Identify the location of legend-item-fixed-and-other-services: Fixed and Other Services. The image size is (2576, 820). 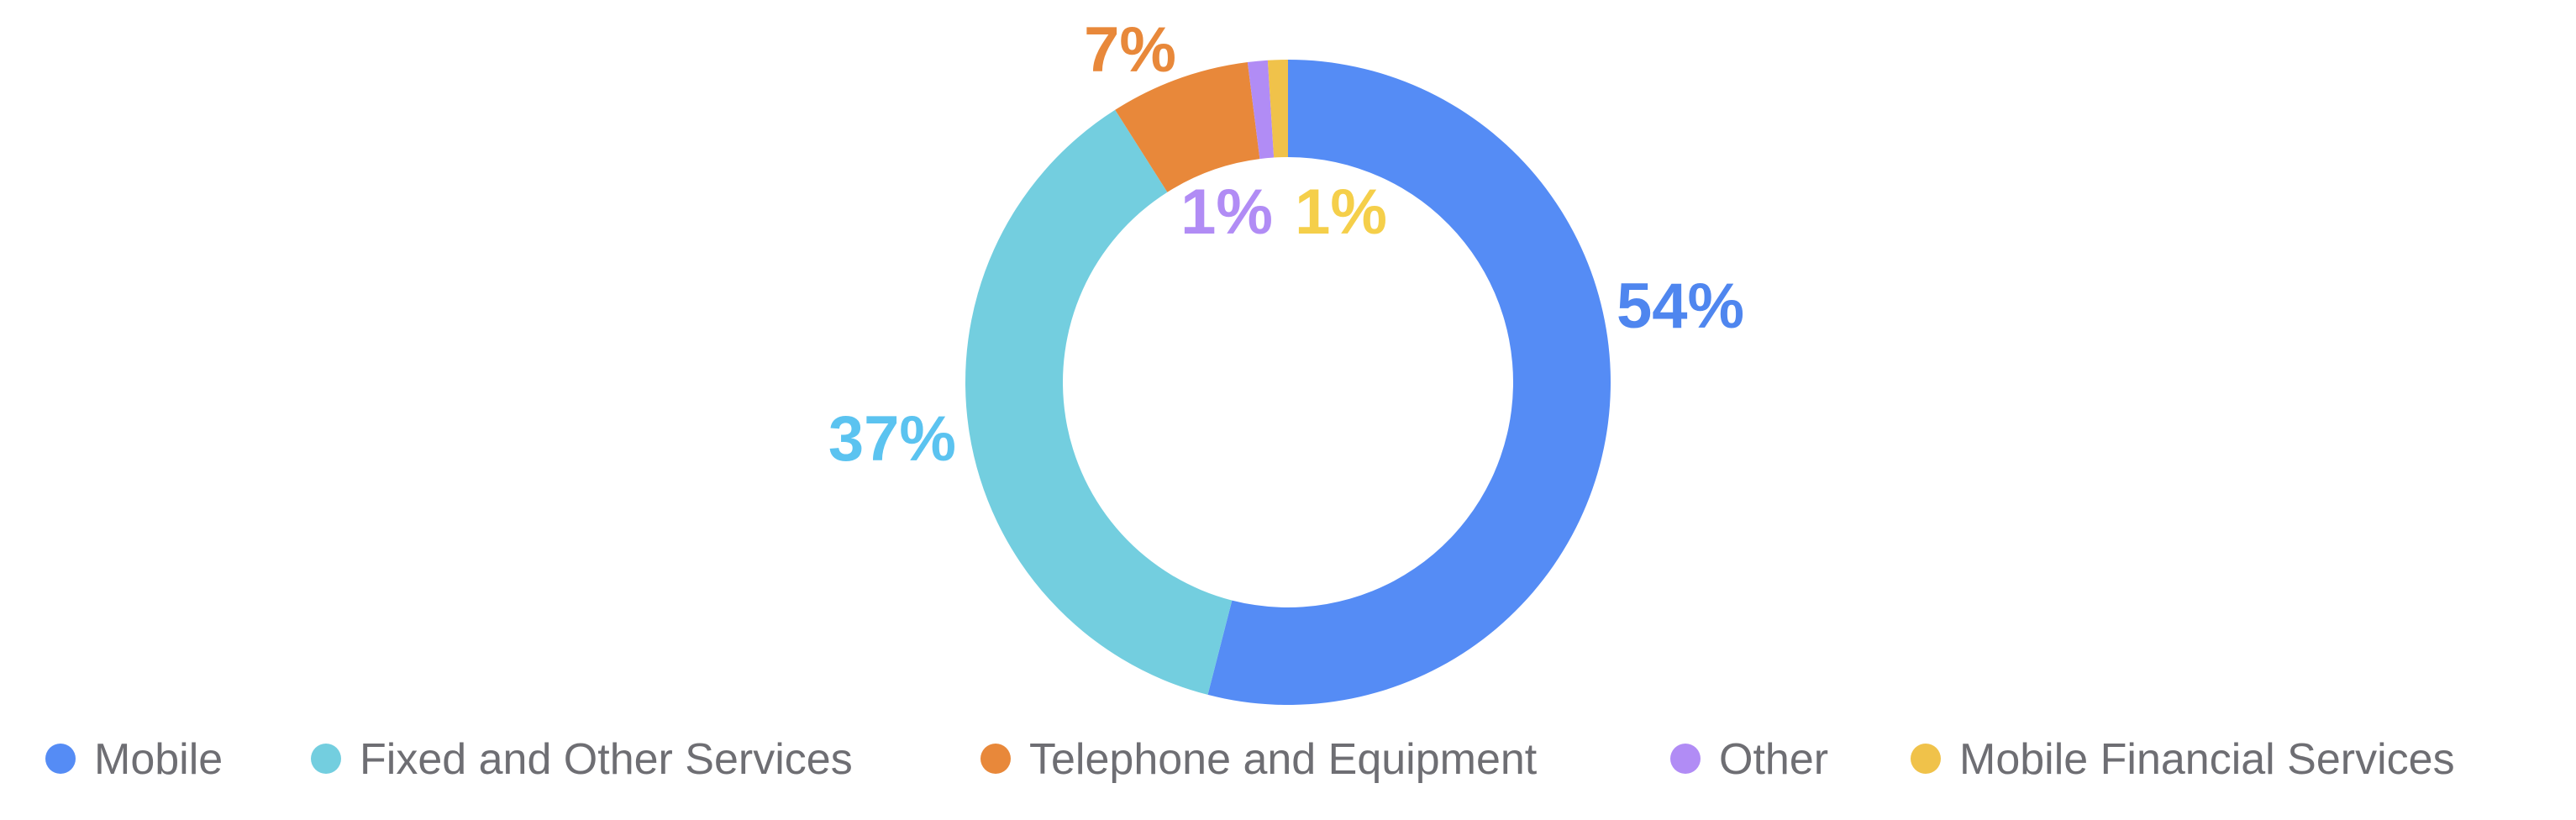
(582, 759).